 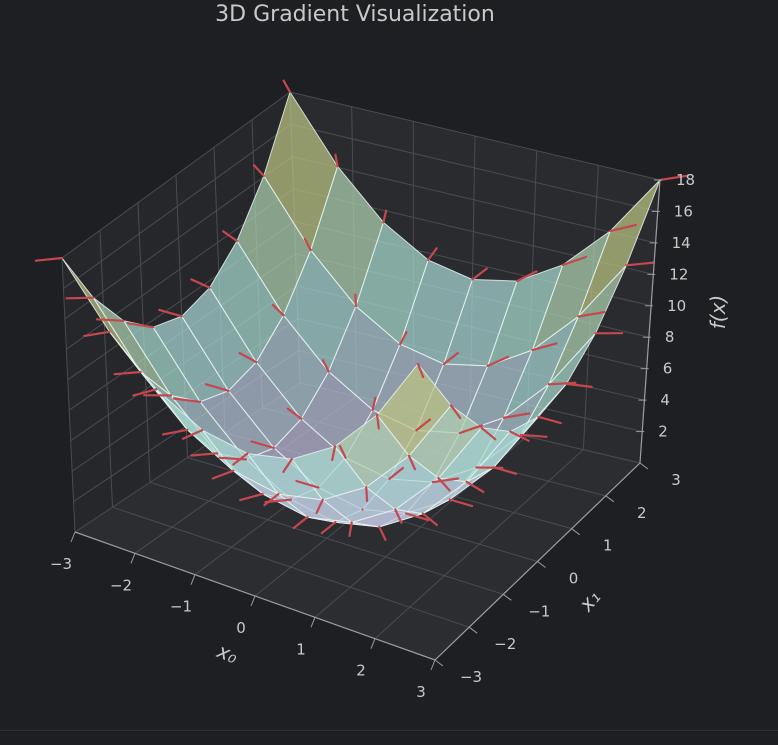 What do you see at coordinates (608, 546) in the screenshot?
I see `x1-tick-label-4: 1` at bounding box center [608, 546].